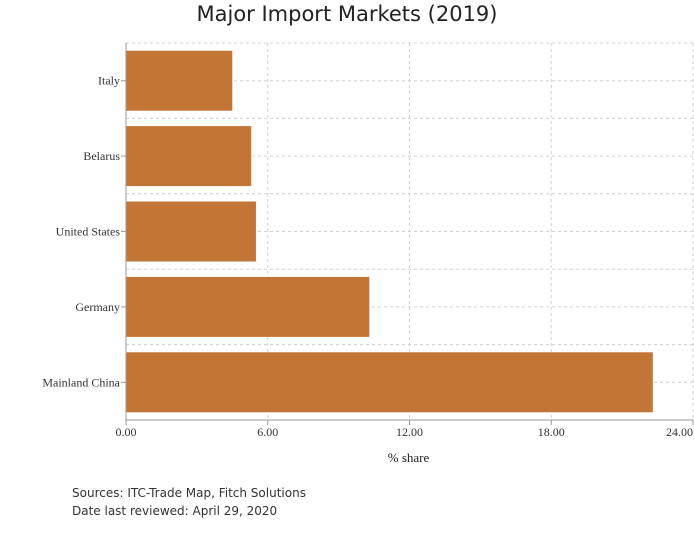 Image resolution: width=694 pixels, height=538 pixels. Describe the element at coordinates (248, 306) in the screenshot. I see `bar-germany` at that location.